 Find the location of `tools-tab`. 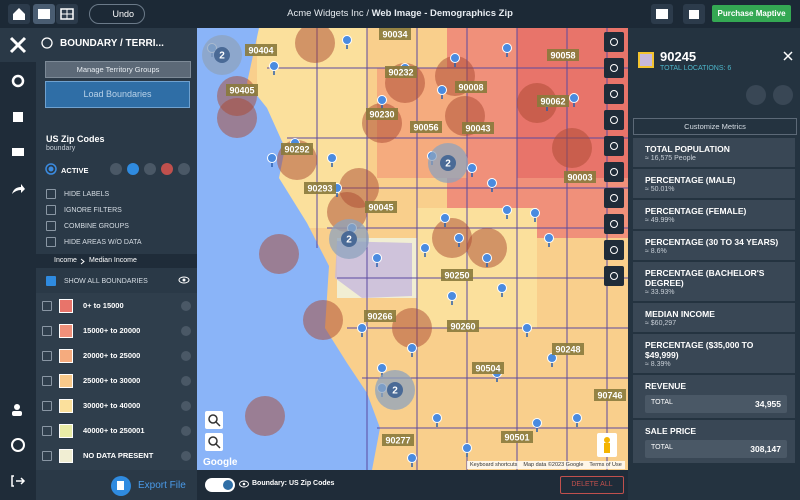

tools-tab is located at coordinates (18, 45).